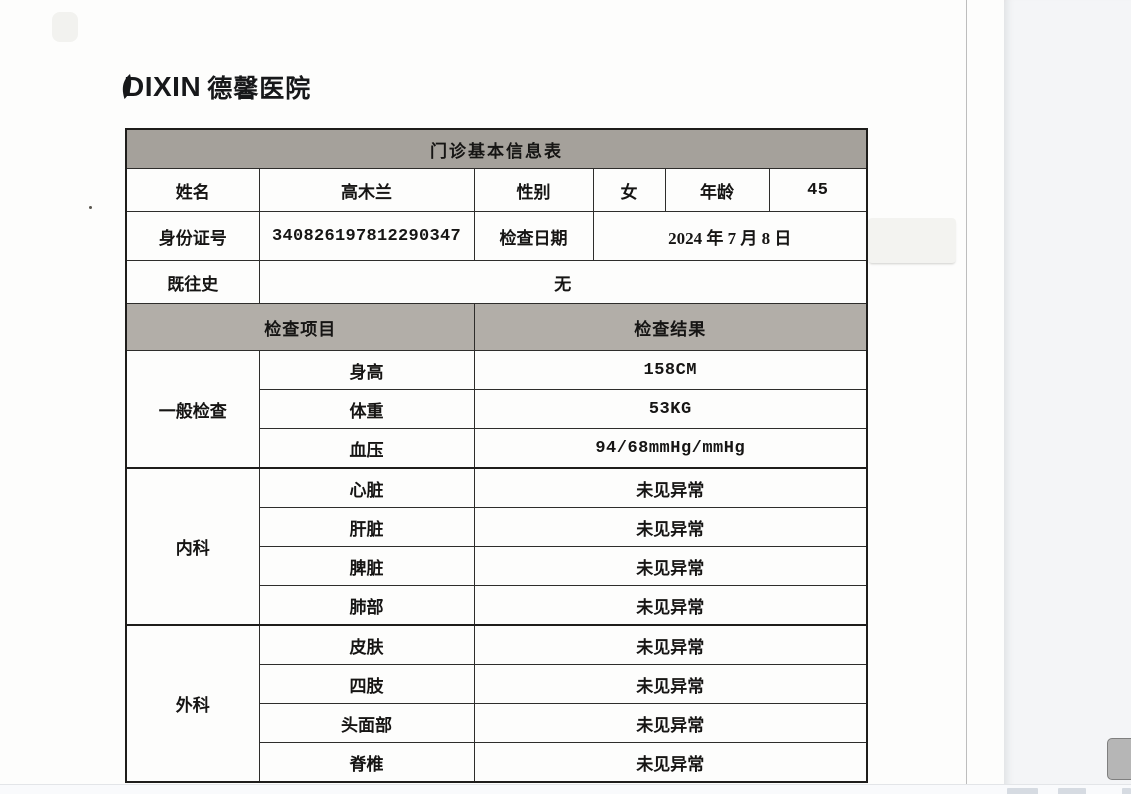 The width and height of the screenshot is (1131, 794). What do you see at coordinates (366, 762) in the screenshot?
I see `item-label: 脊椎` at bounding box center [366, 762].